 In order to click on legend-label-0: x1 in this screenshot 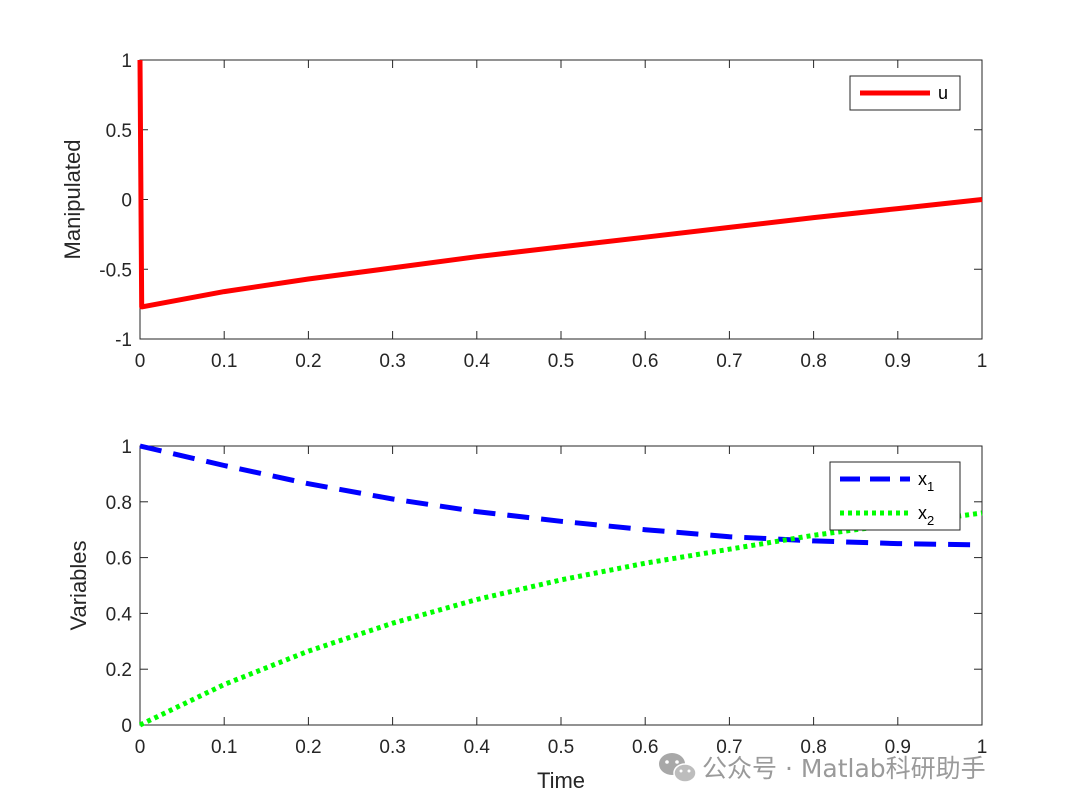, I will do `click(926, 481)`.